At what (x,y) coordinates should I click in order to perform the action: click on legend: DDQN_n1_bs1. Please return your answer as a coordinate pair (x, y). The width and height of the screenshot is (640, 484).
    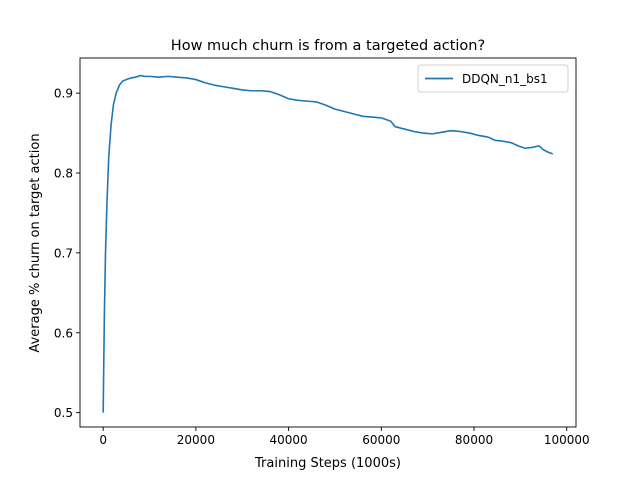
    Looking at the image, I should click on (493, 78).